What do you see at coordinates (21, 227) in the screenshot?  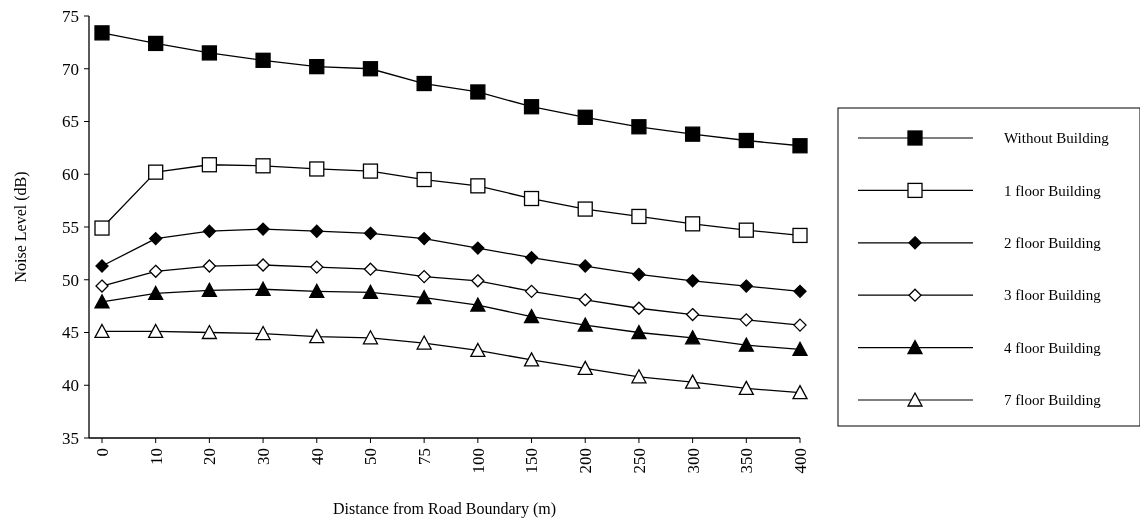 I see `y-axis-title: Noise Level (dB)` at bounding box center [21, 227].